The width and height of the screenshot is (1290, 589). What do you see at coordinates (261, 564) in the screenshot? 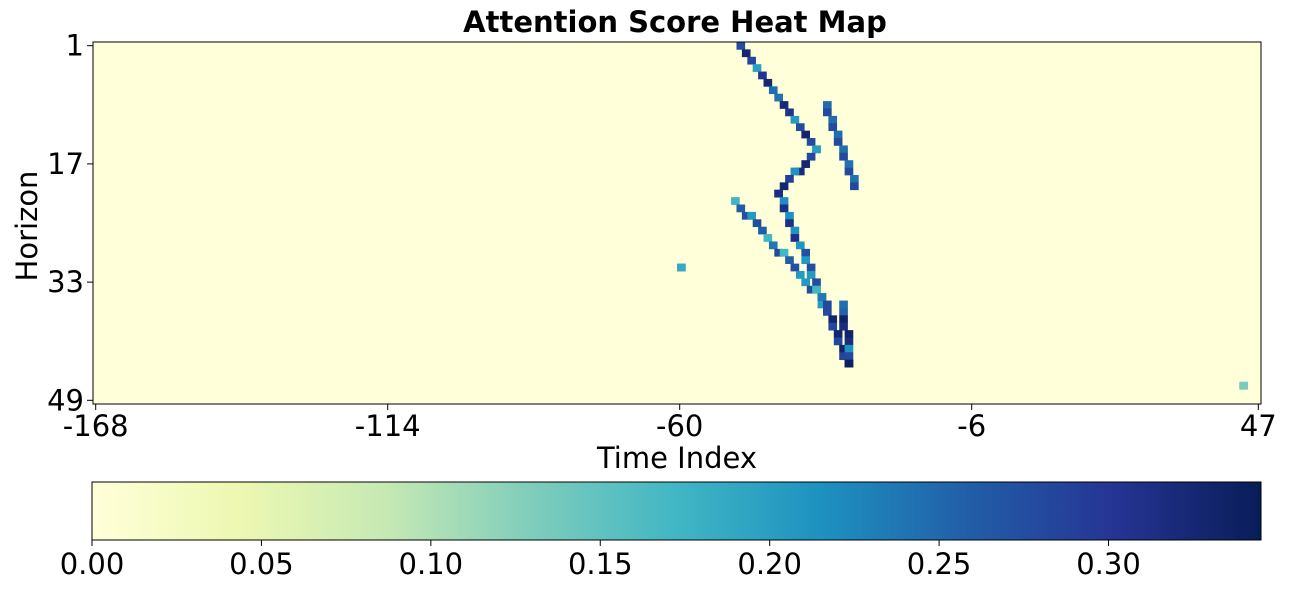
I see `colorbar-tick-label: 0.05` at bounding box center [261, 564].